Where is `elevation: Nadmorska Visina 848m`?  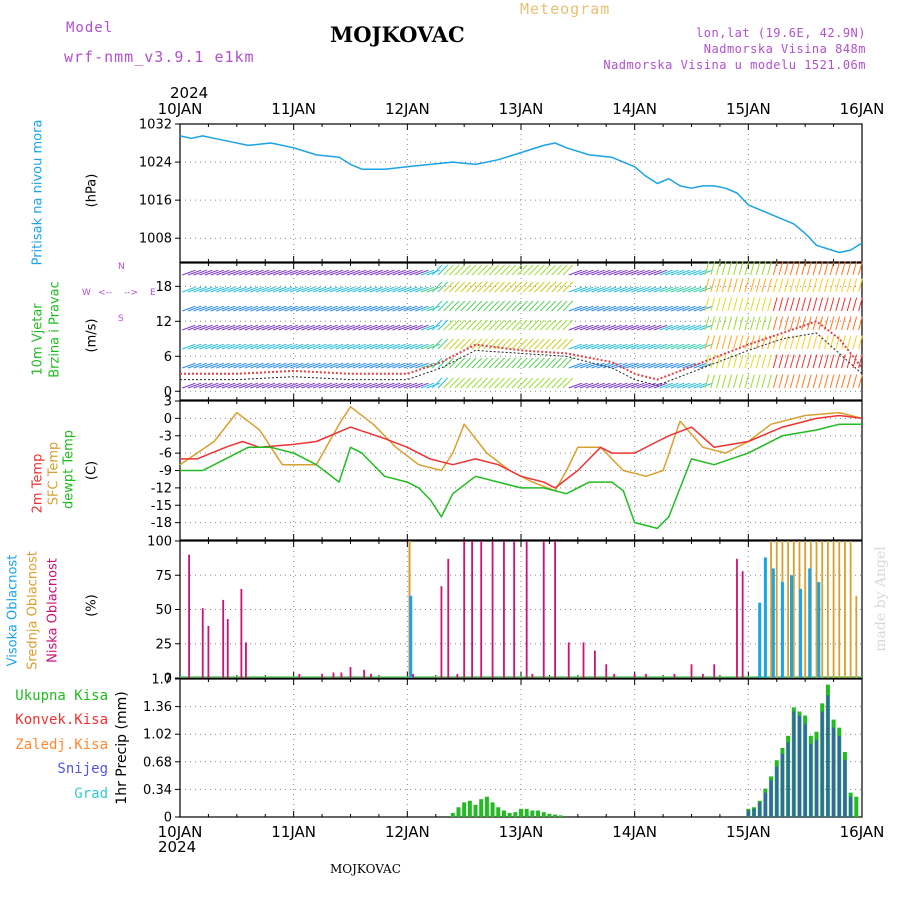 elevation: Nadmorska Visina 848m is located at coordinates (784, 49).